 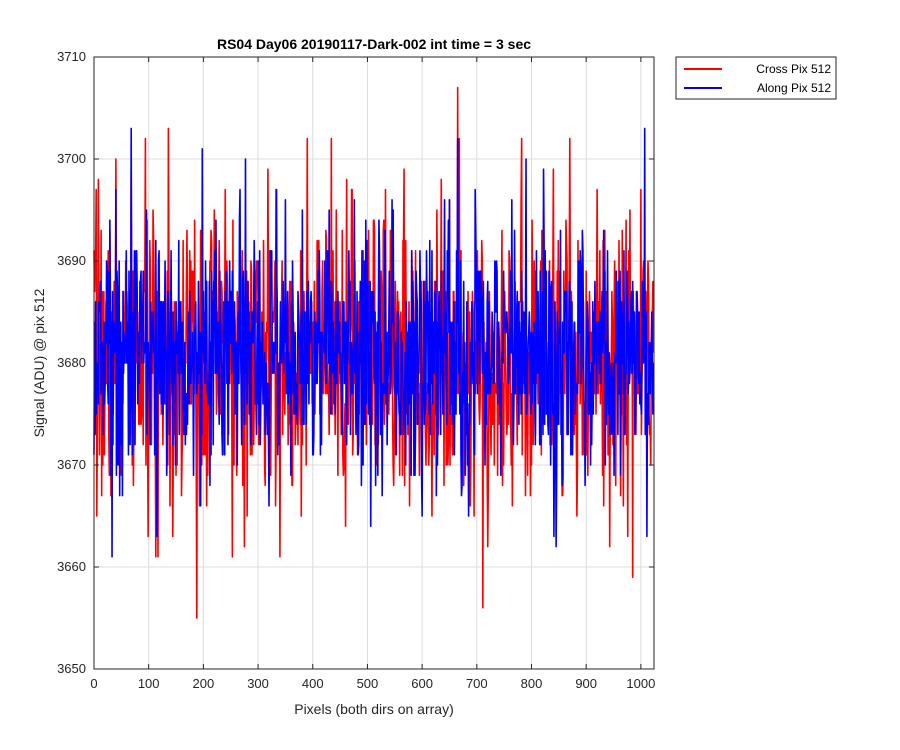 What do you see at coordinates (640, 683) in the screenshot?
I see `x-tick-label: 1000` at bounding box center [640, 683].